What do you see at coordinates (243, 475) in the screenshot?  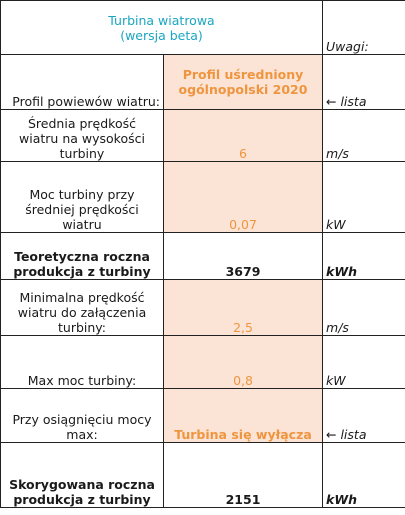 I see `corrected-output-value: 2151` at bounding box center [243, 475].